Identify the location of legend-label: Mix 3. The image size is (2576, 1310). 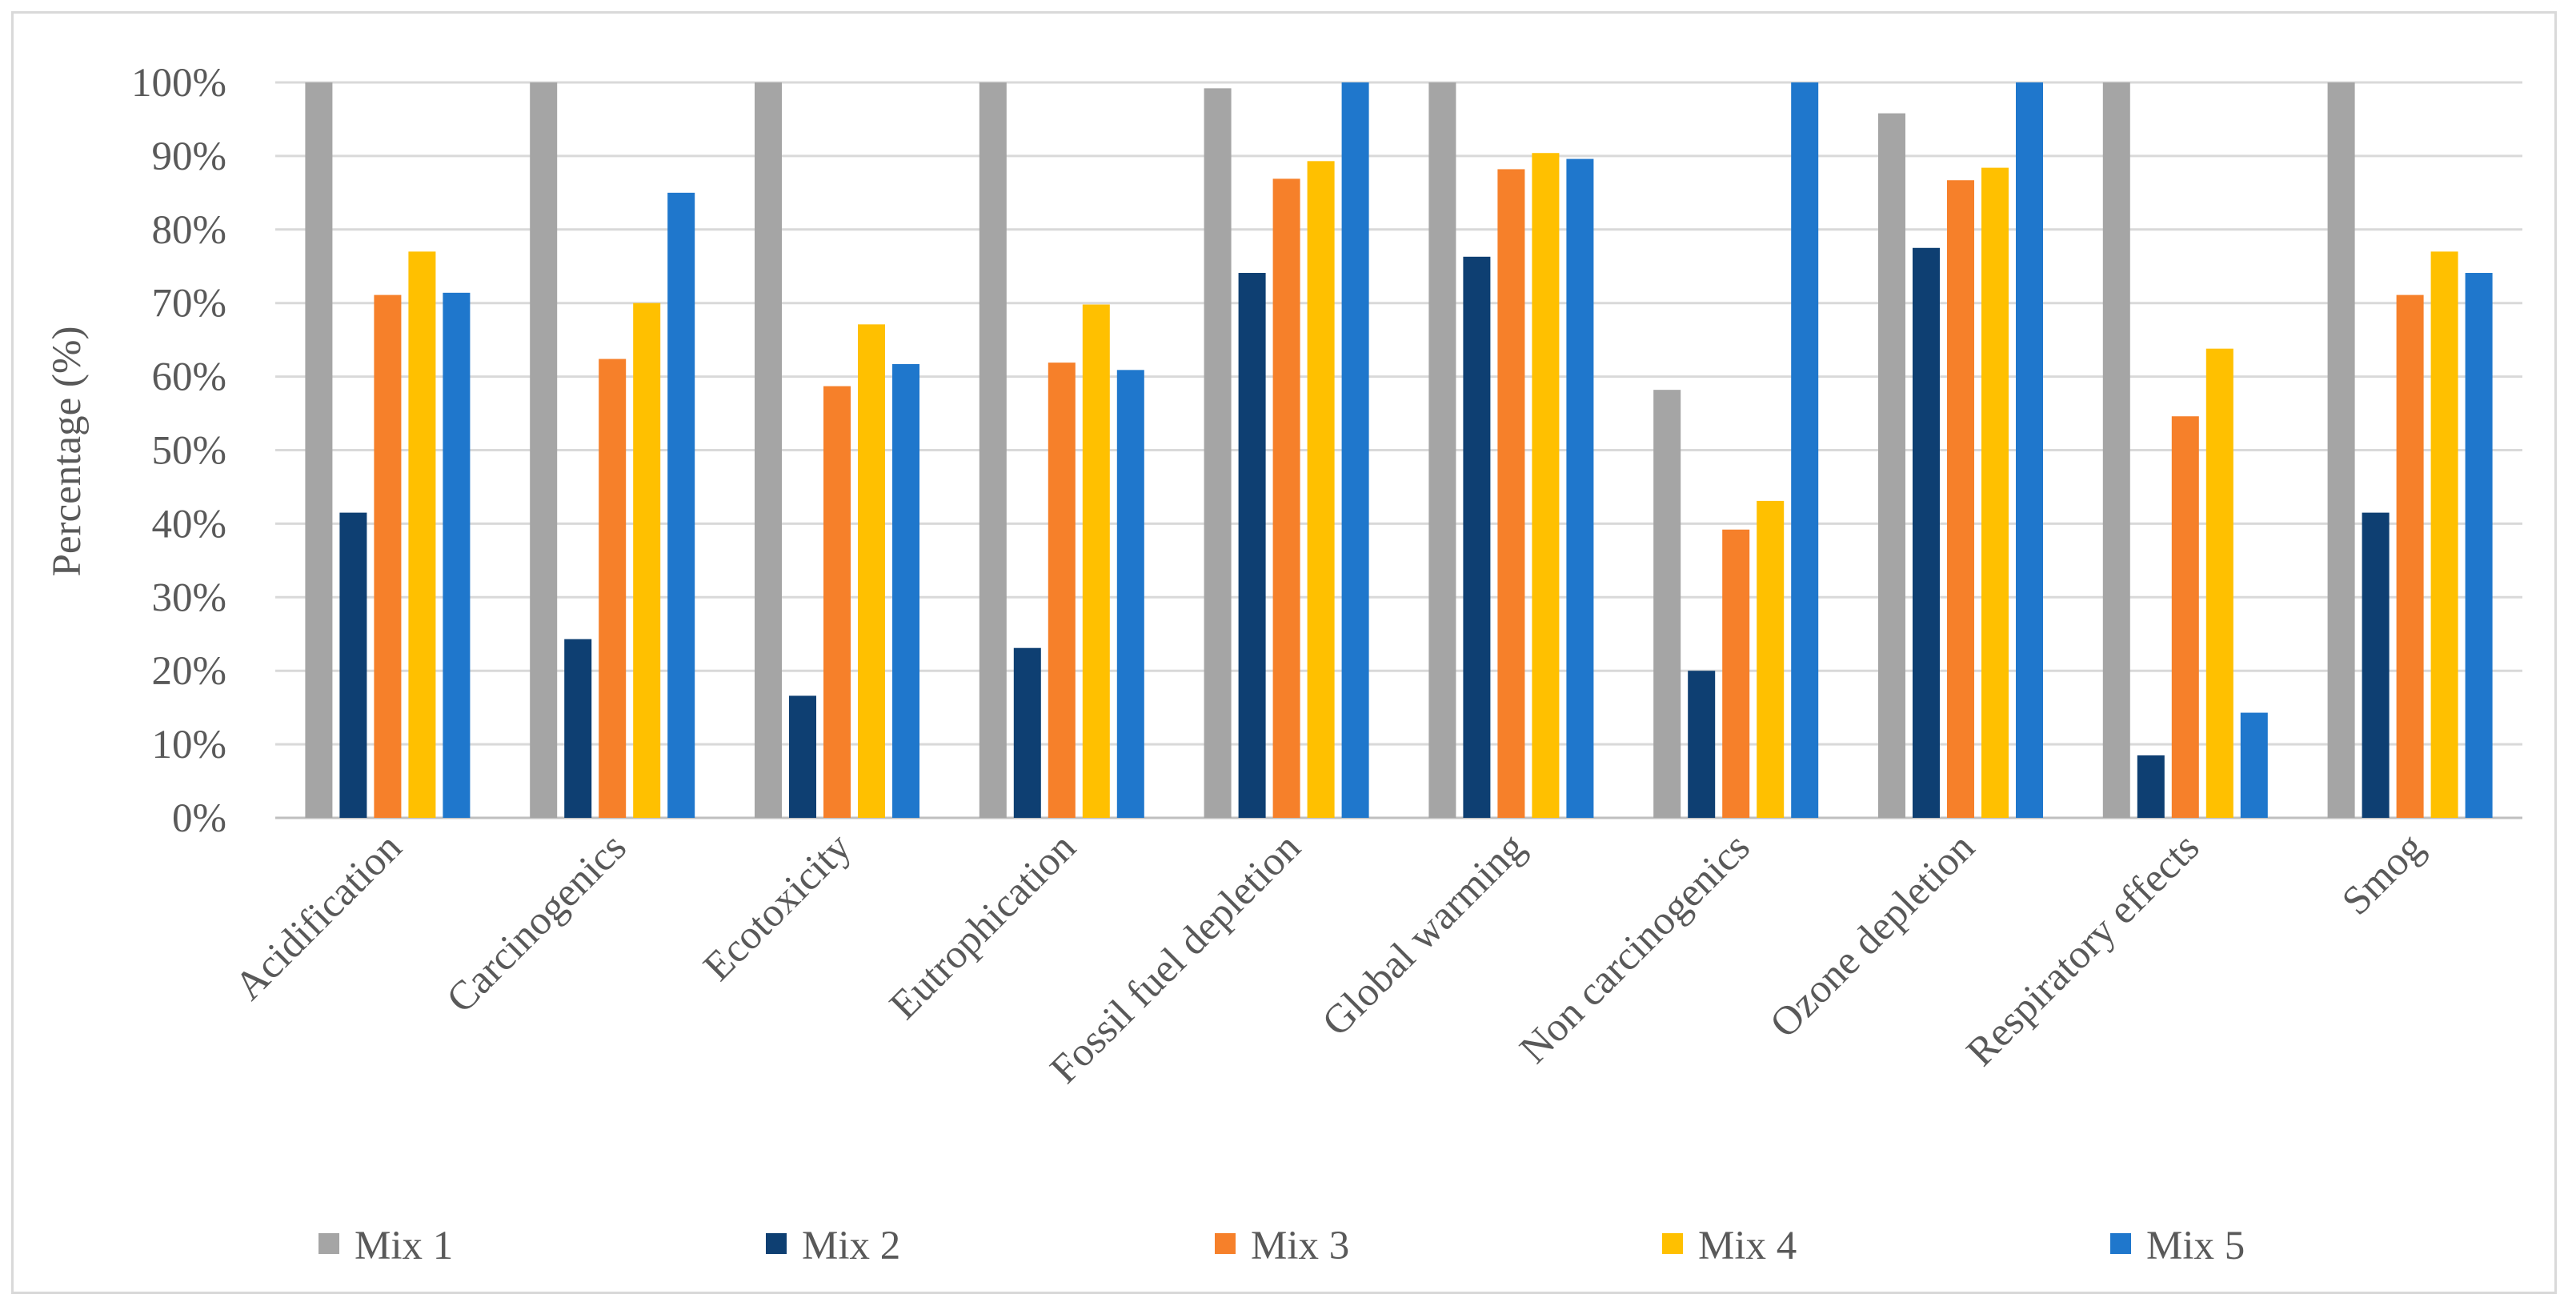
(1300, 1246).